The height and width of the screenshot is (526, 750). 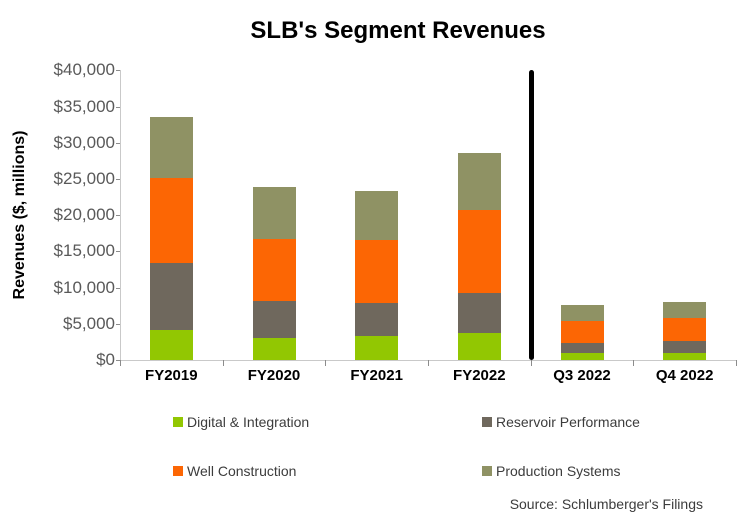 I want to click on legend-item-reservoir-performance: Reservoir Performance, so click(x=561, y=422).